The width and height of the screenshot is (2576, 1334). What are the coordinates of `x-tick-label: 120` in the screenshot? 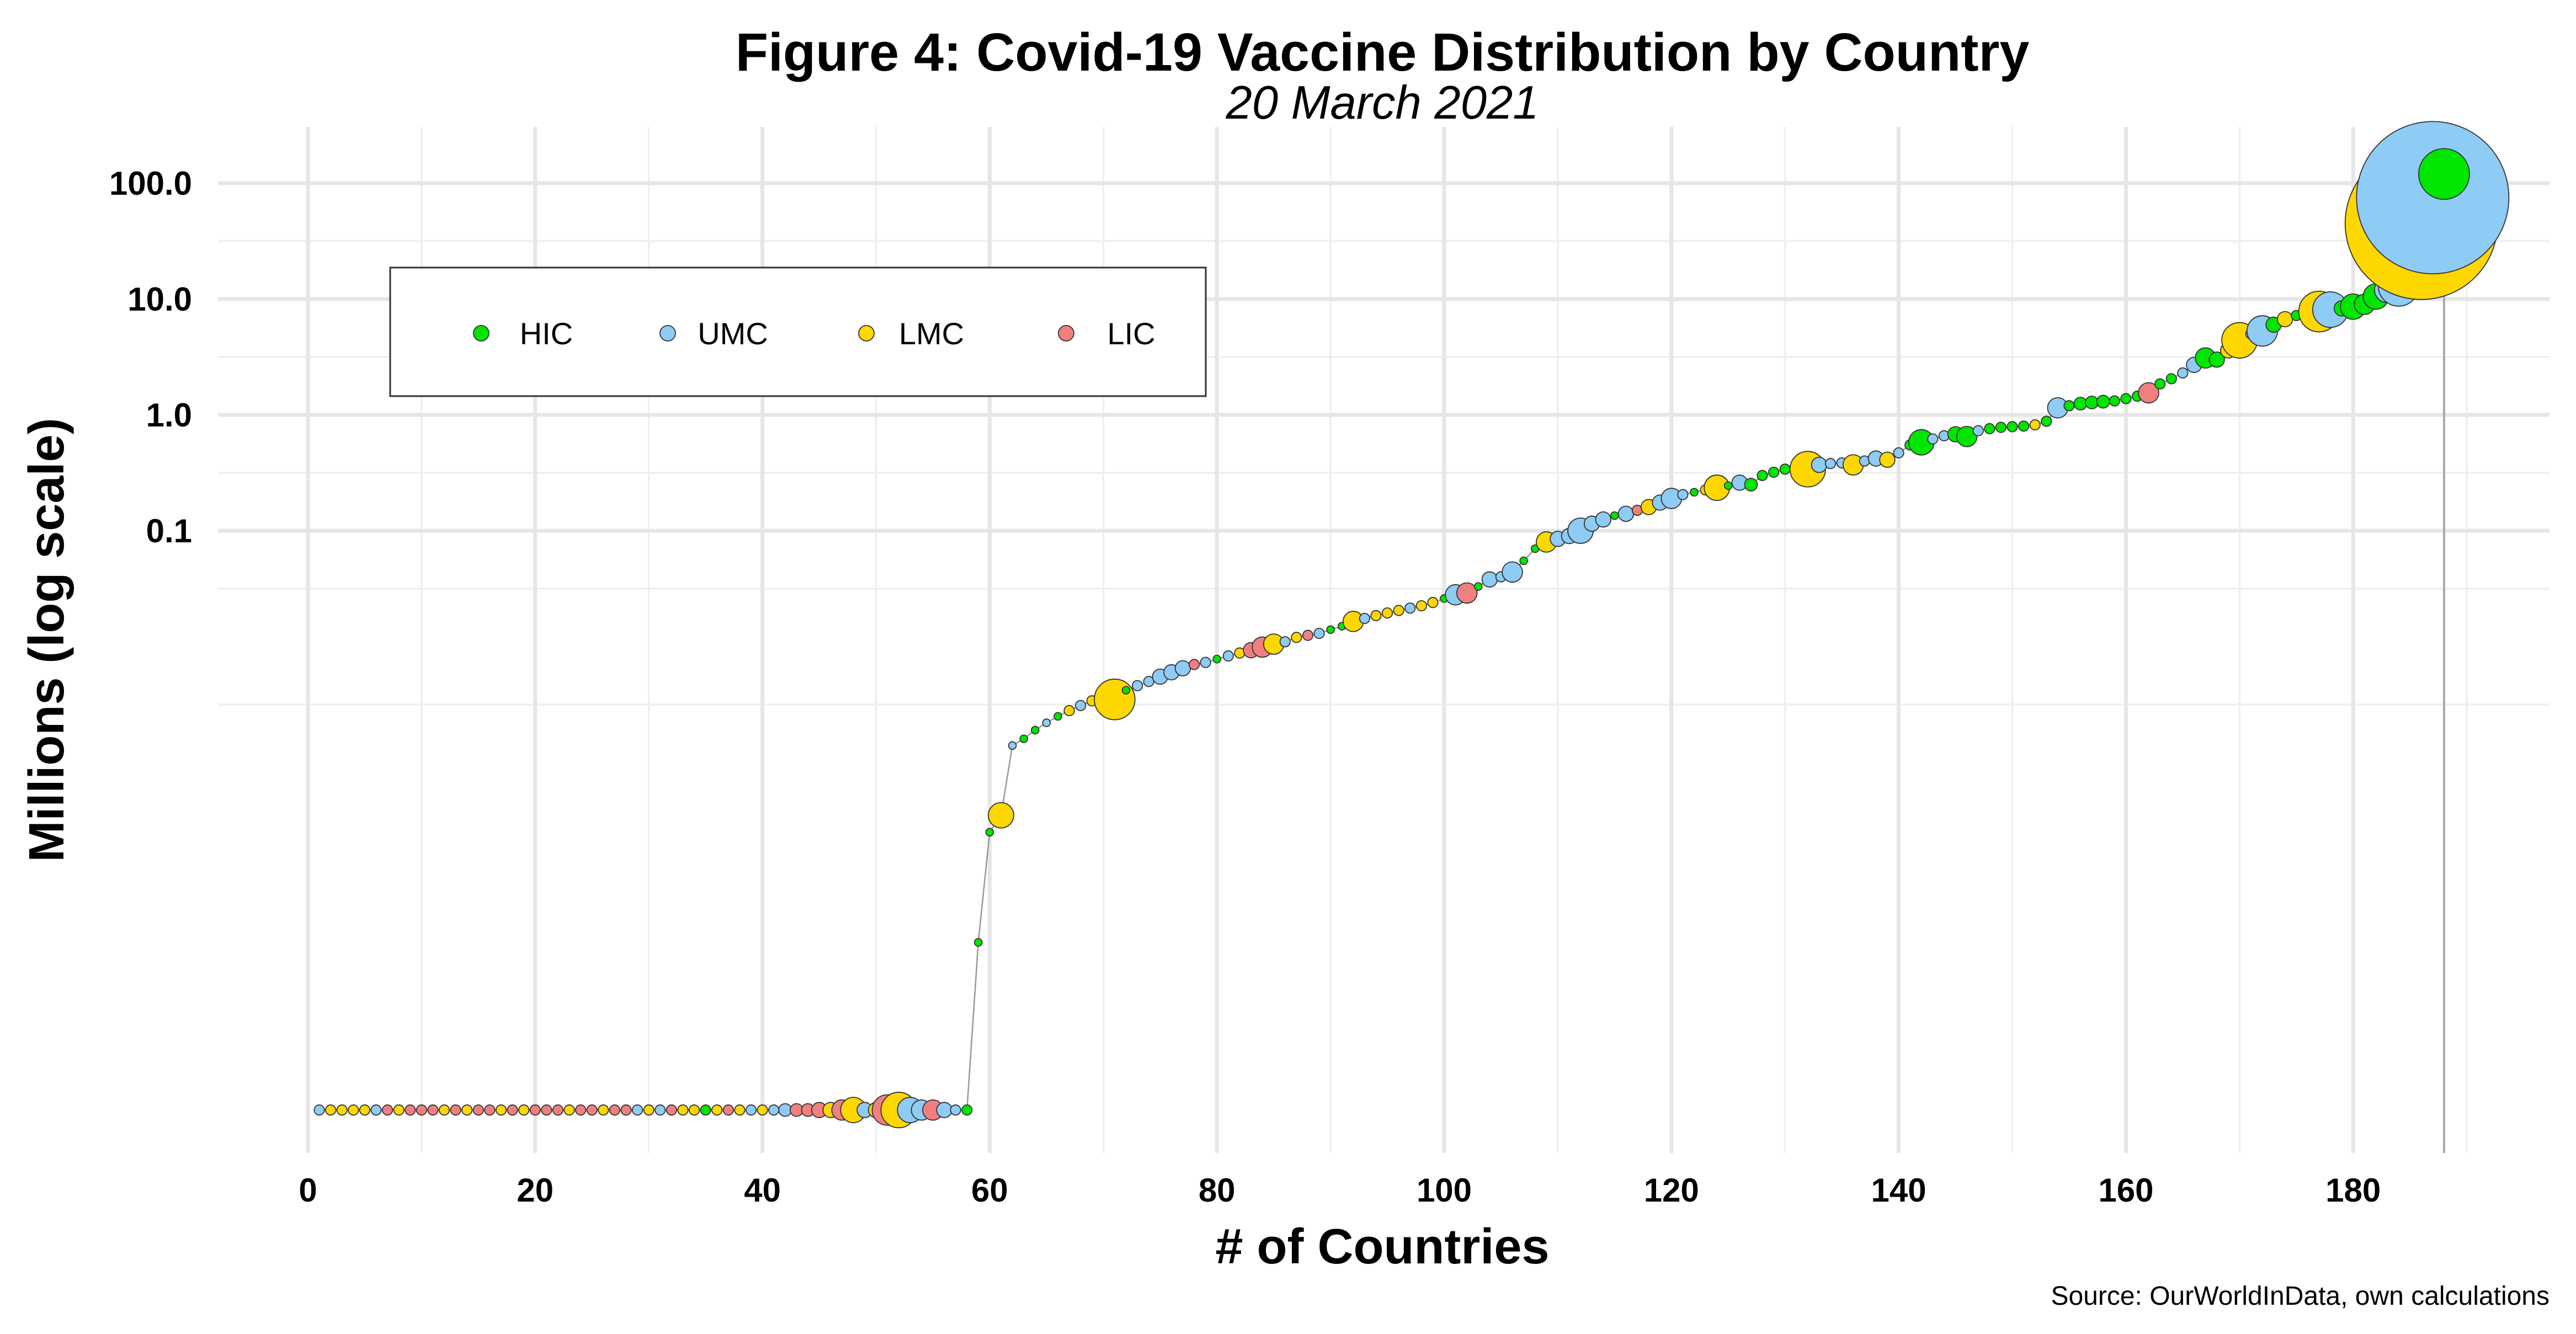 It's located at (1671, 1190).